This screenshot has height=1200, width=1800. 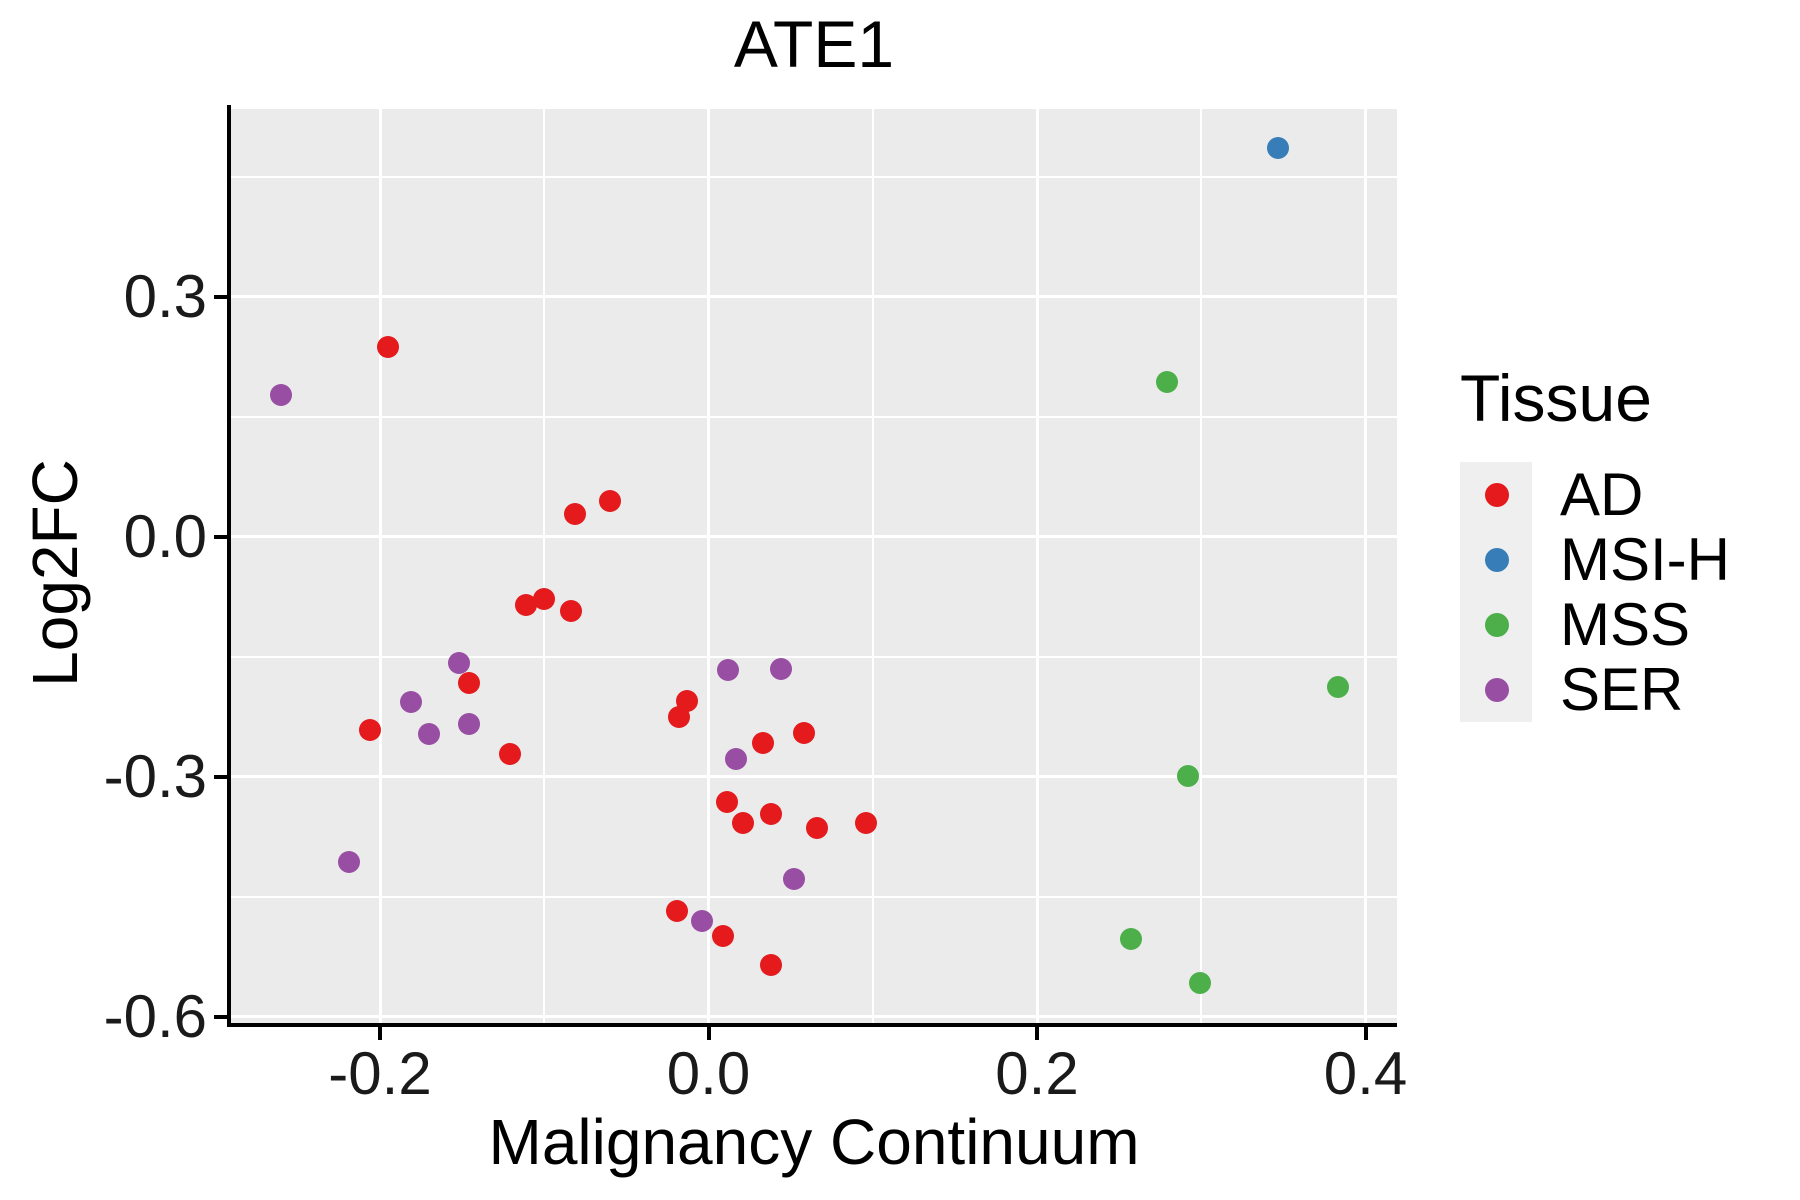 I want to click on plot-title: ATE1, so click(x=814, y=44).